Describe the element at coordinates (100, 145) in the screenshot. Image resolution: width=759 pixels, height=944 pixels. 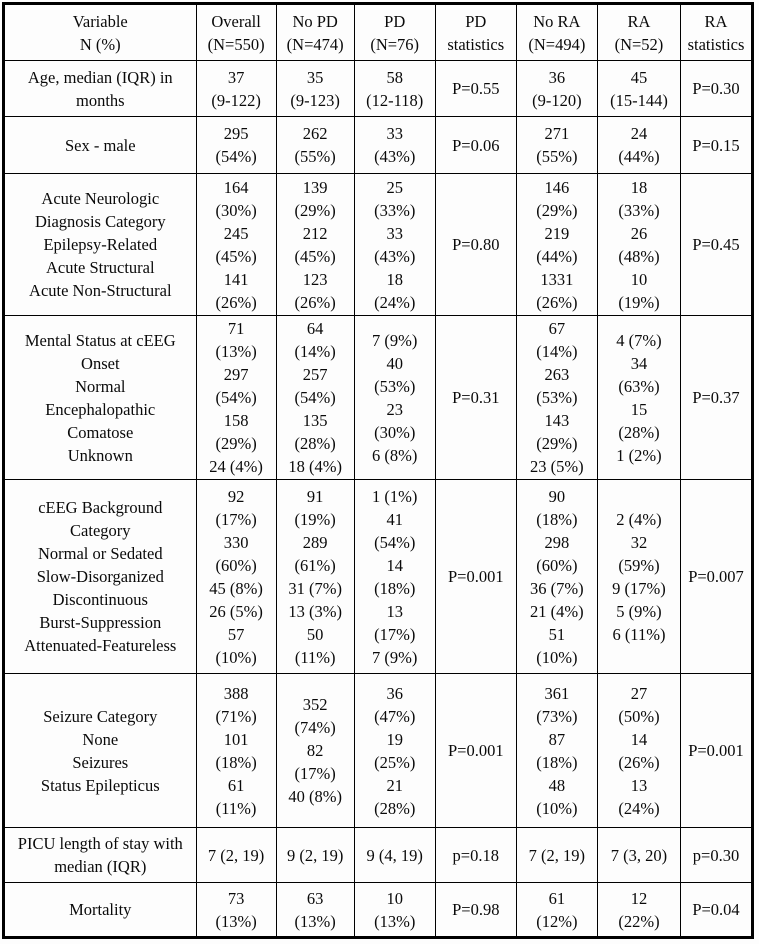
I see `row-label: Sex - male` at that location.